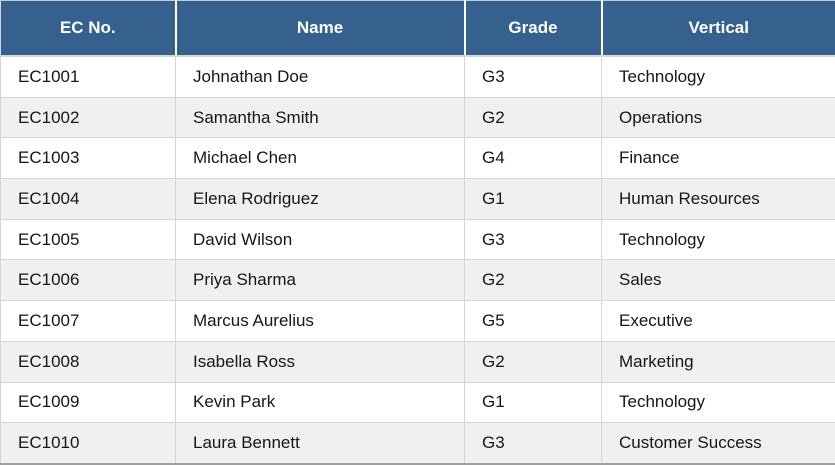 The width and height of the screenshot is (835, 465). Describe the element at coordinates (88, 239) in the screenshot. I see `cell-ec-no: EC1005` at that location.